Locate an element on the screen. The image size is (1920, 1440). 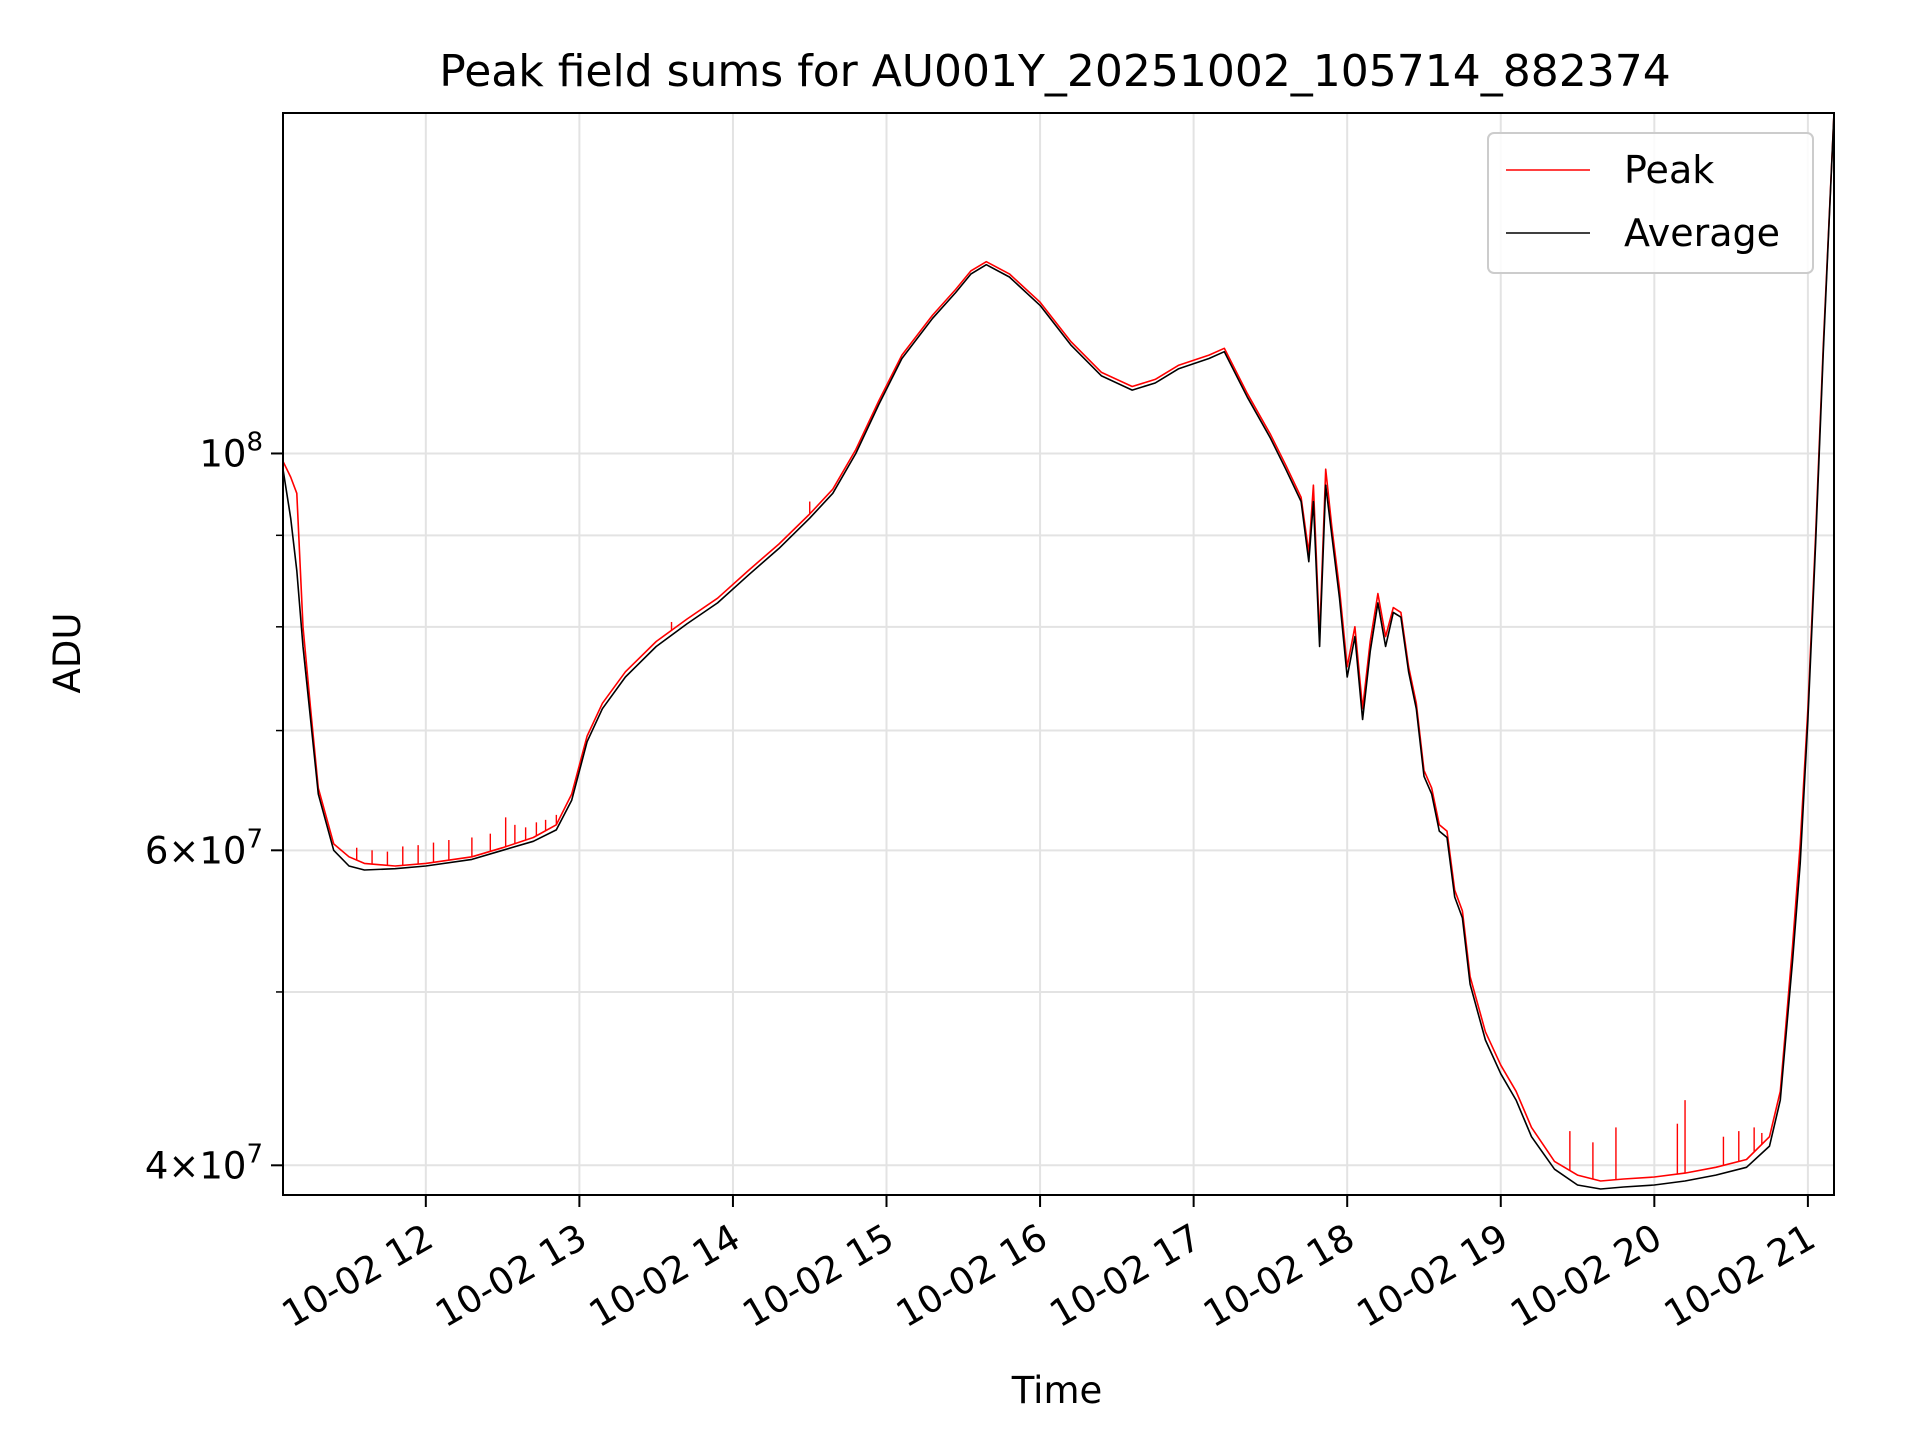
legend-average-label: Average is located at coordinates (1702, 233).